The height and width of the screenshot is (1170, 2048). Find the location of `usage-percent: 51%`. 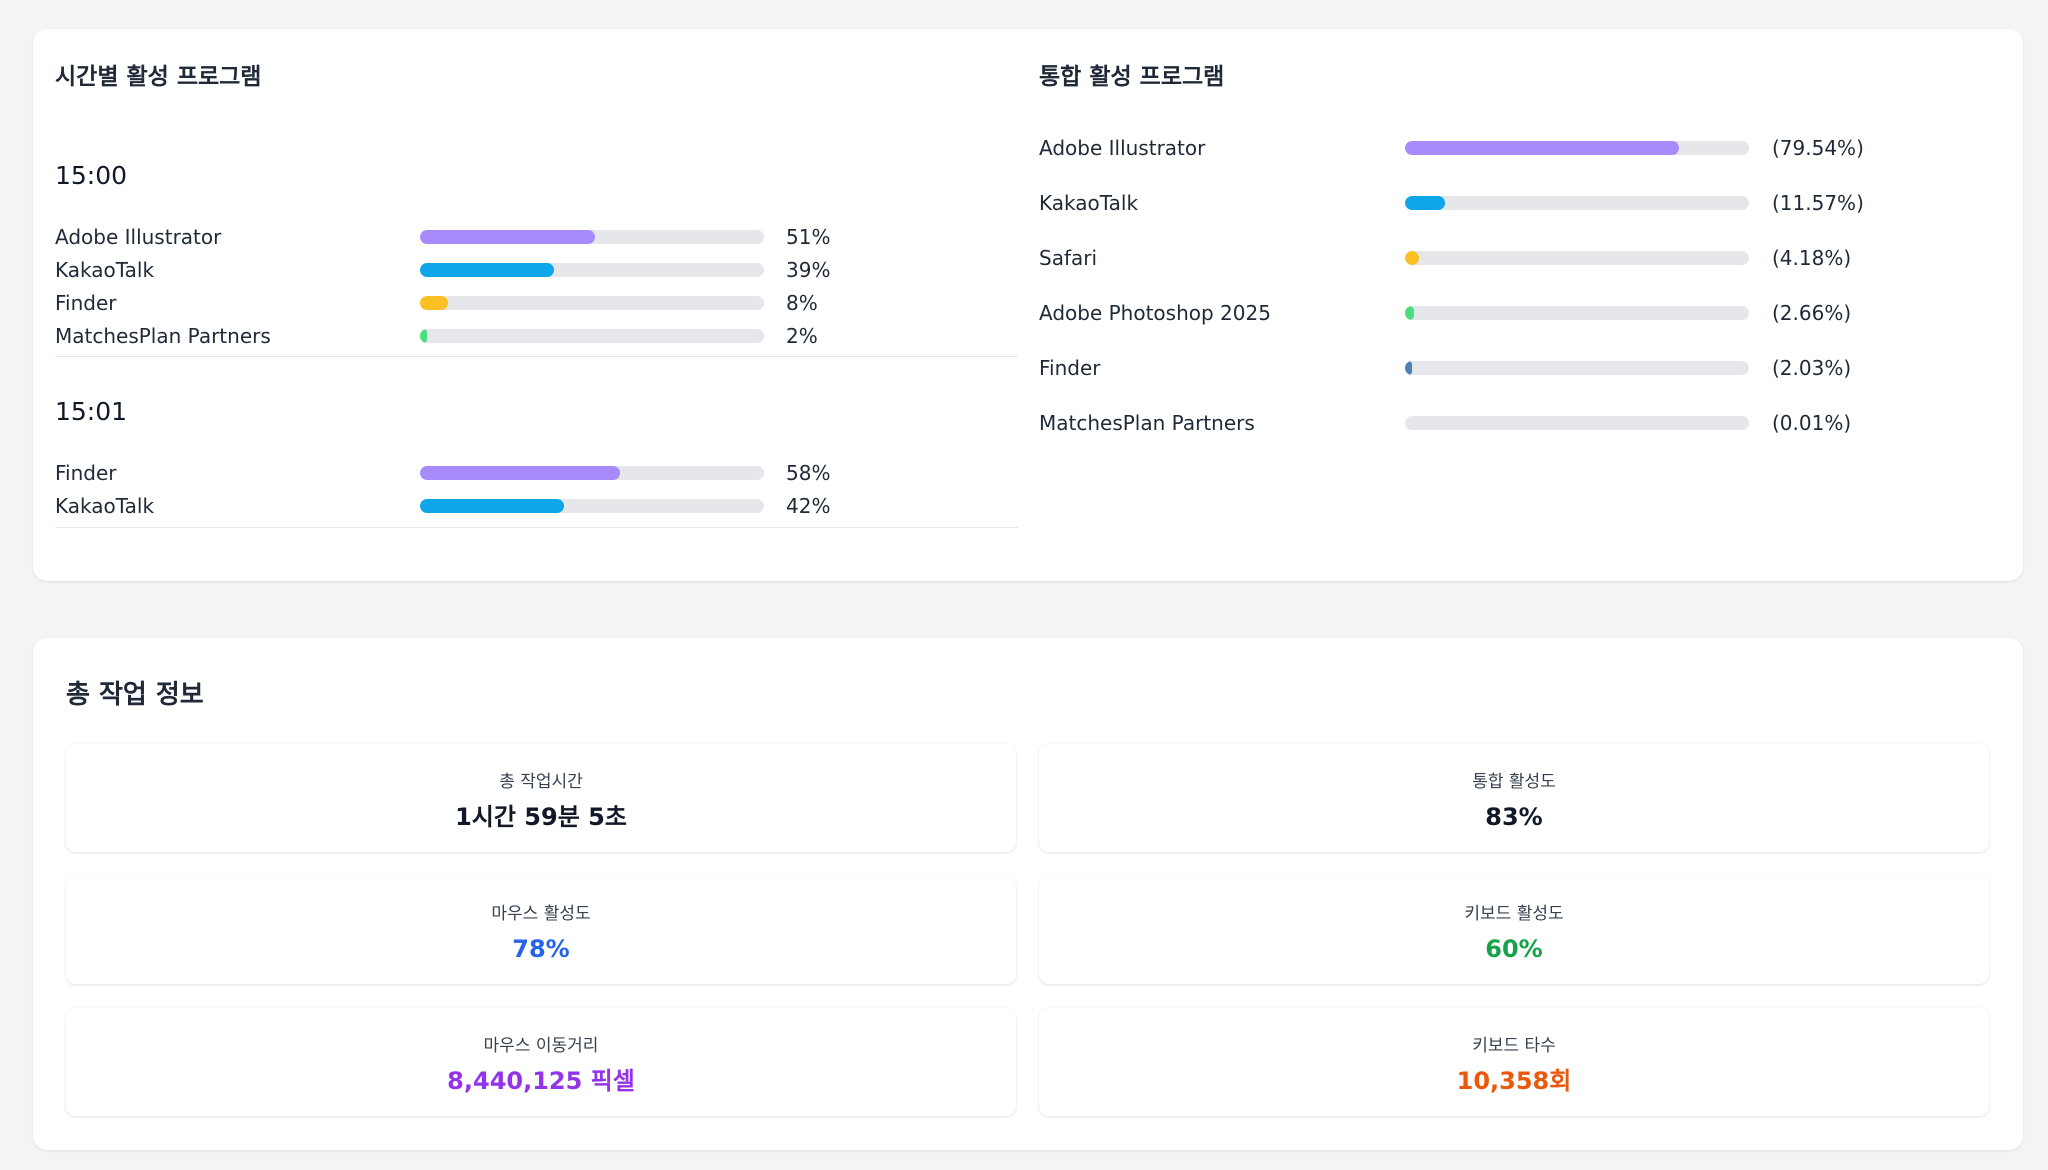

usage-percent: 51% is located at coordinates (808, 237).